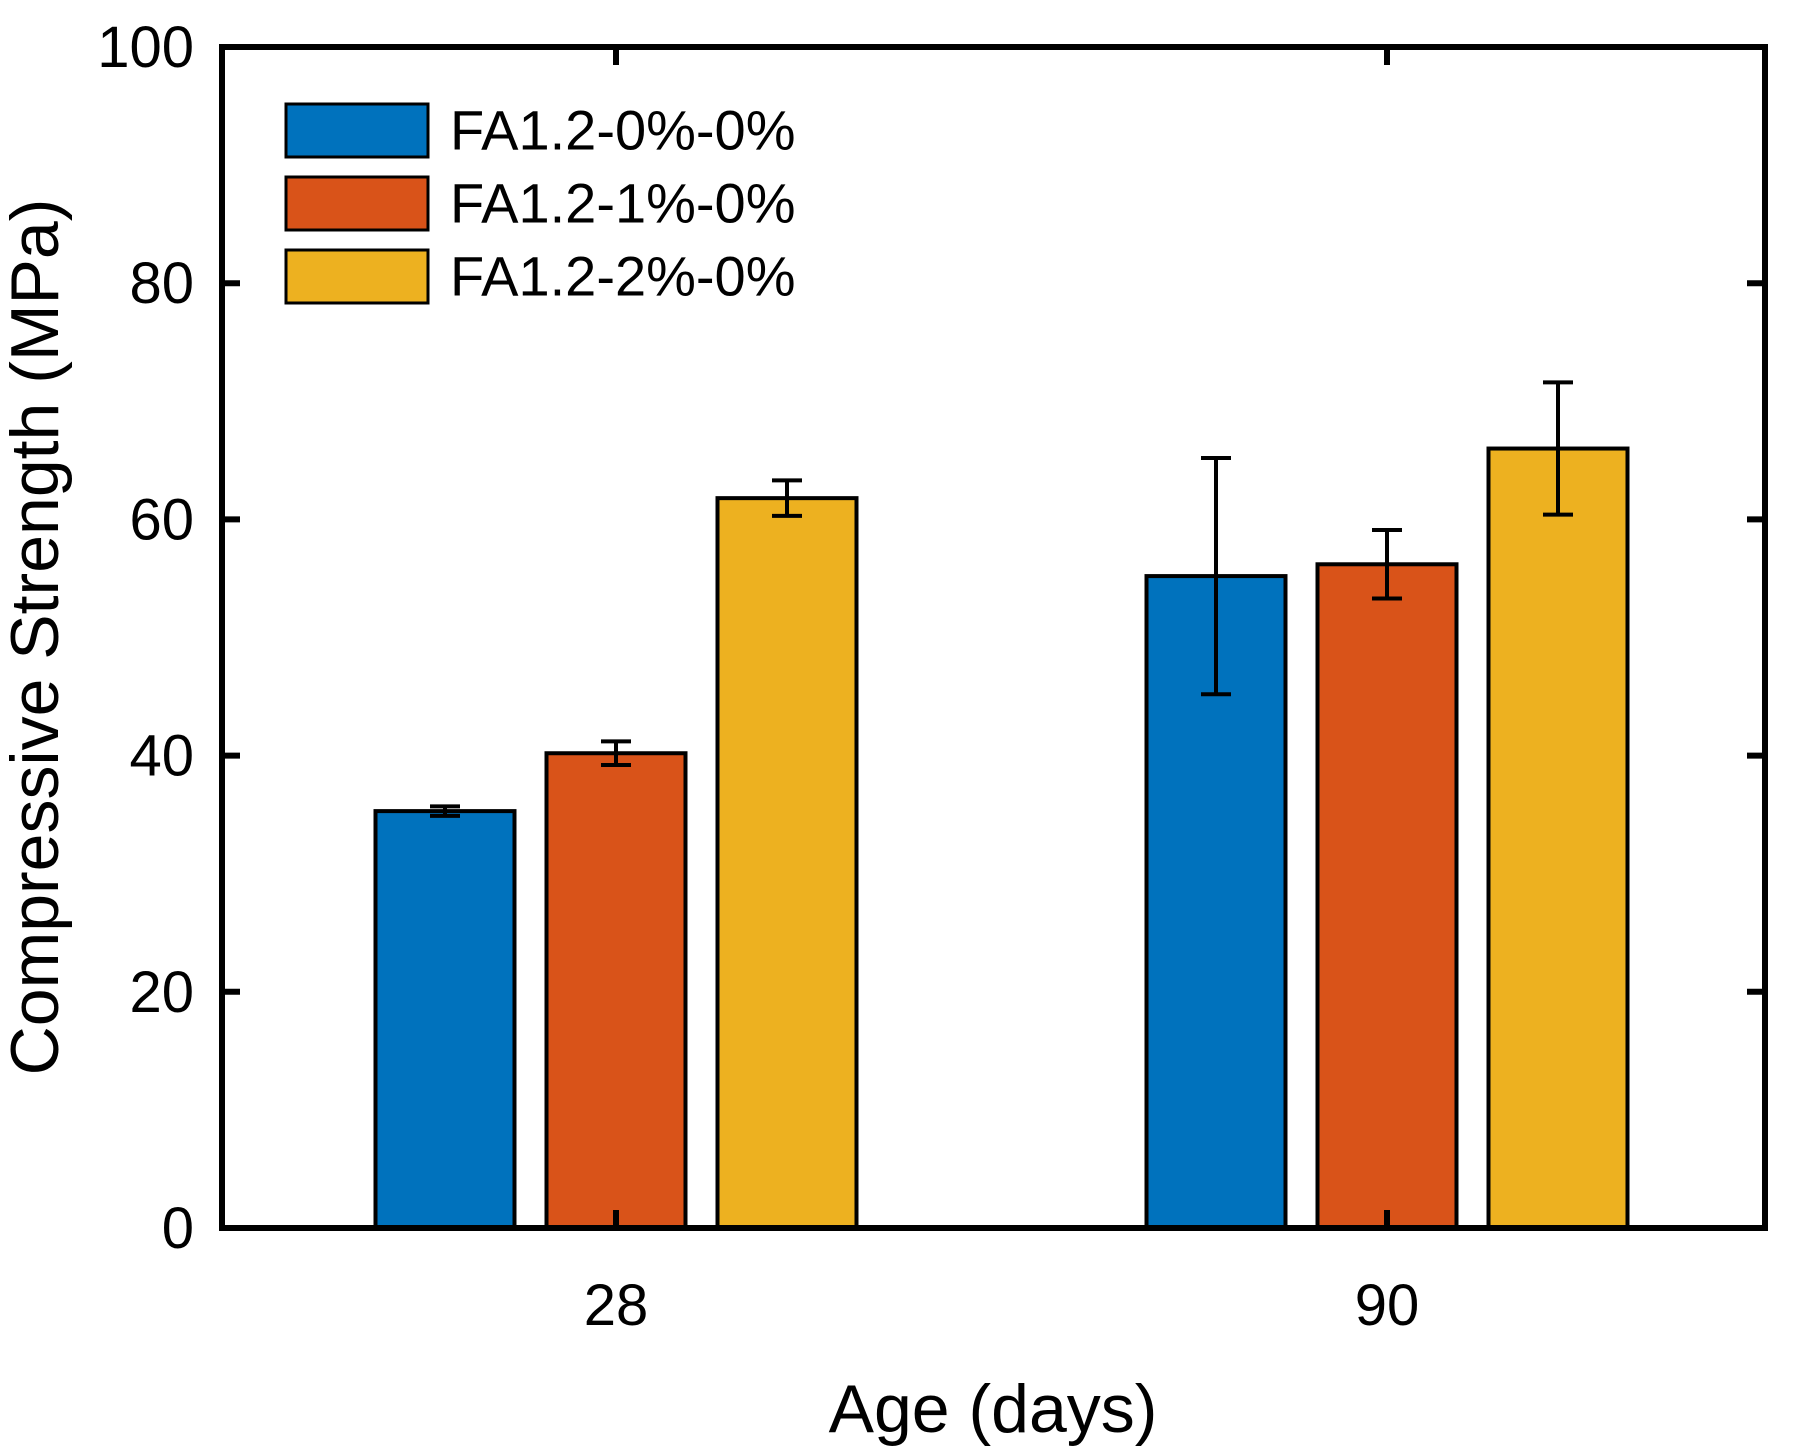  What do you see at coordinates (36, 637) in the screenshot?
I see `y-axis-label: Compressive Strength (MPa)` at bounding box center [36, 637].